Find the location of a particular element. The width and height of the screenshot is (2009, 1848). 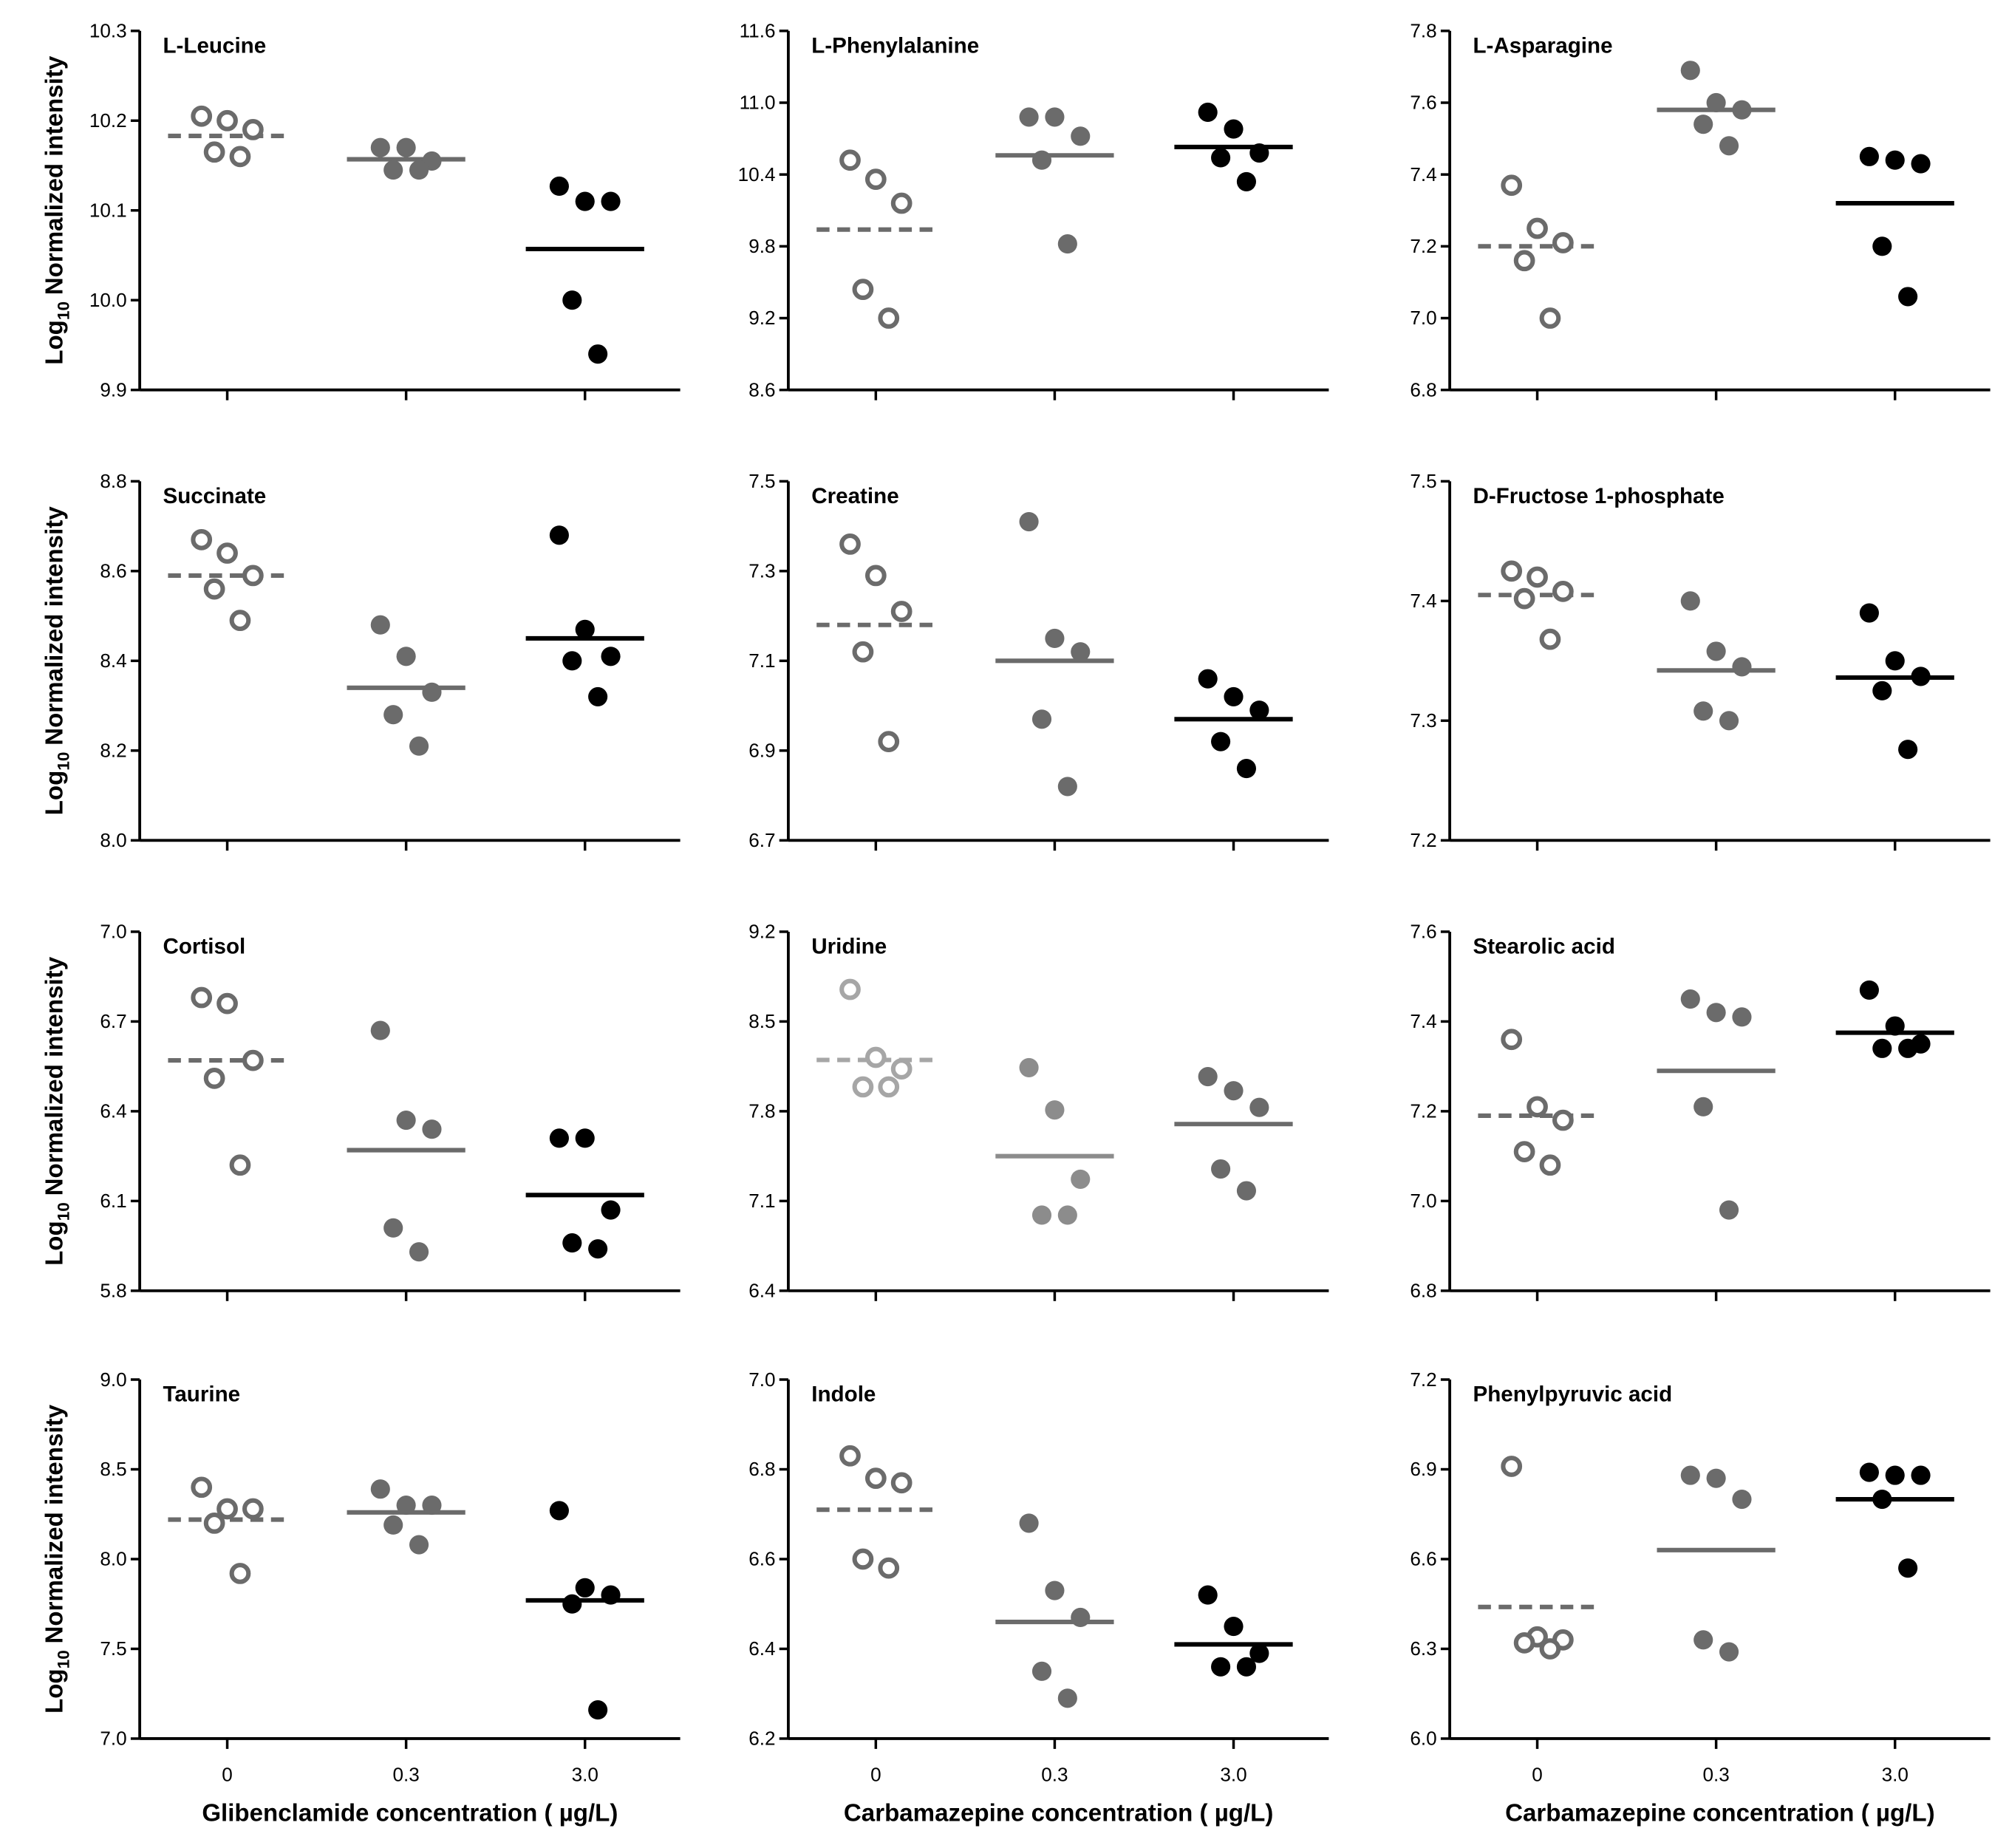

y-tick-label: 7.3 is located at coordinates (761, 571).